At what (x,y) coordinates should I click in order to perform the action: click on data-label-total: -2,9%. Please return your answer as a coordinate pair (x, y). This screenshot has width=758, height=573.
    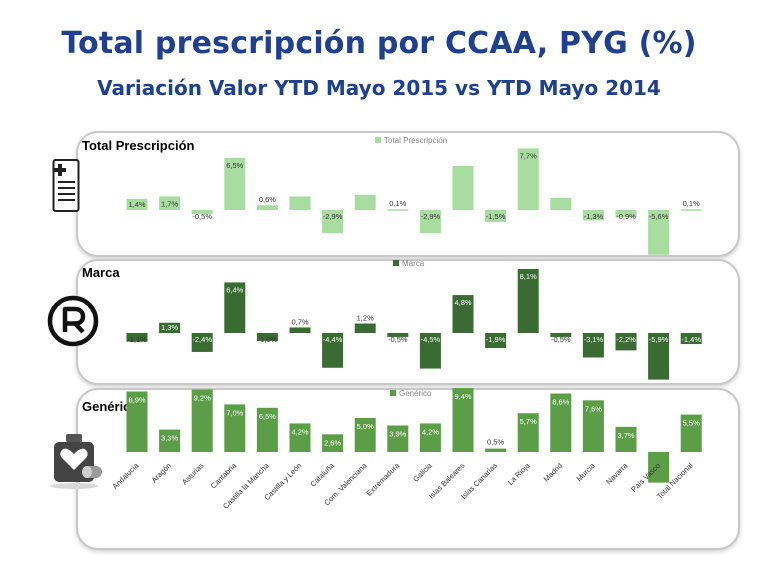
    Looking at the image, I should click on (333, 216).